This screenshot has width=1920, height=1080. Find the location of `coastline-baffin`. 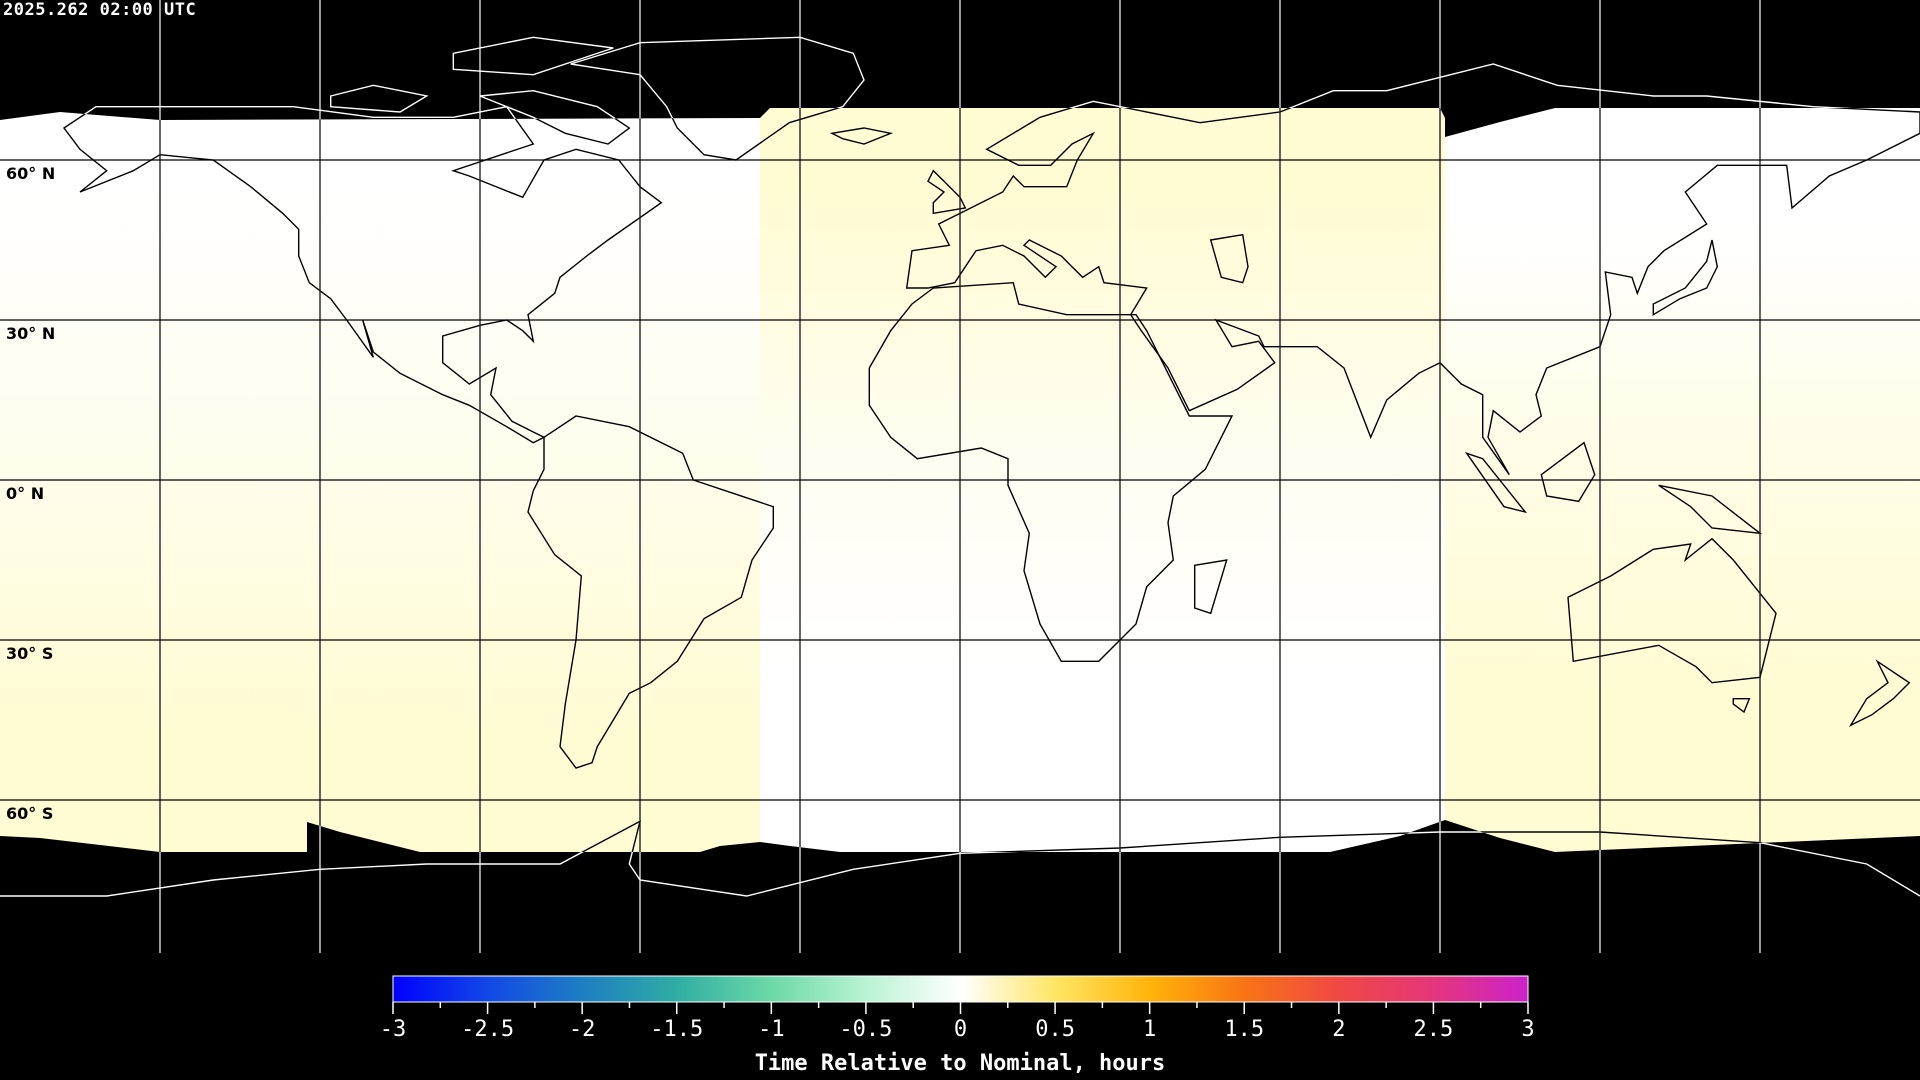

coastline-baffin is located at coordinates (555, 126).